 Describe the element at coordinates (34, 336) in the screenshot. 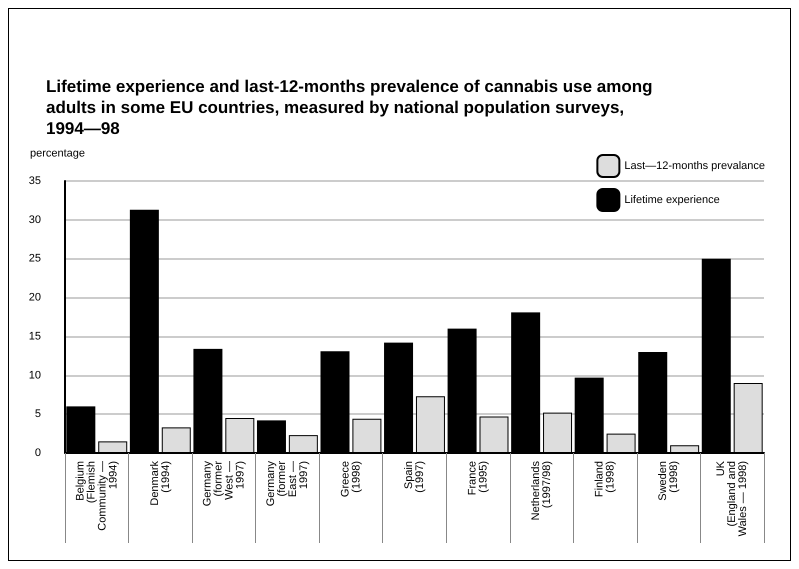

I see `y-tick-label: 15` at that location.